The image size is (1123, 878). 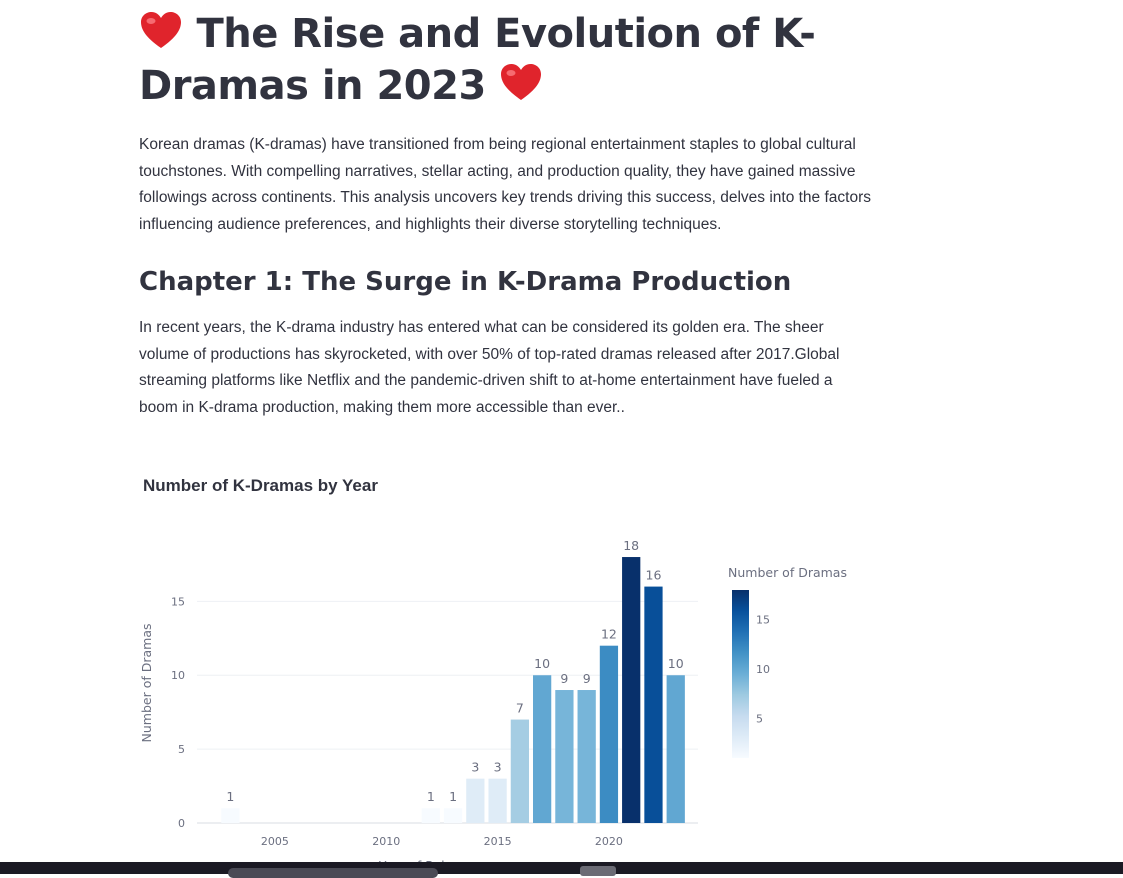 I want to click on bar-2014, so click(x=475, y=800).